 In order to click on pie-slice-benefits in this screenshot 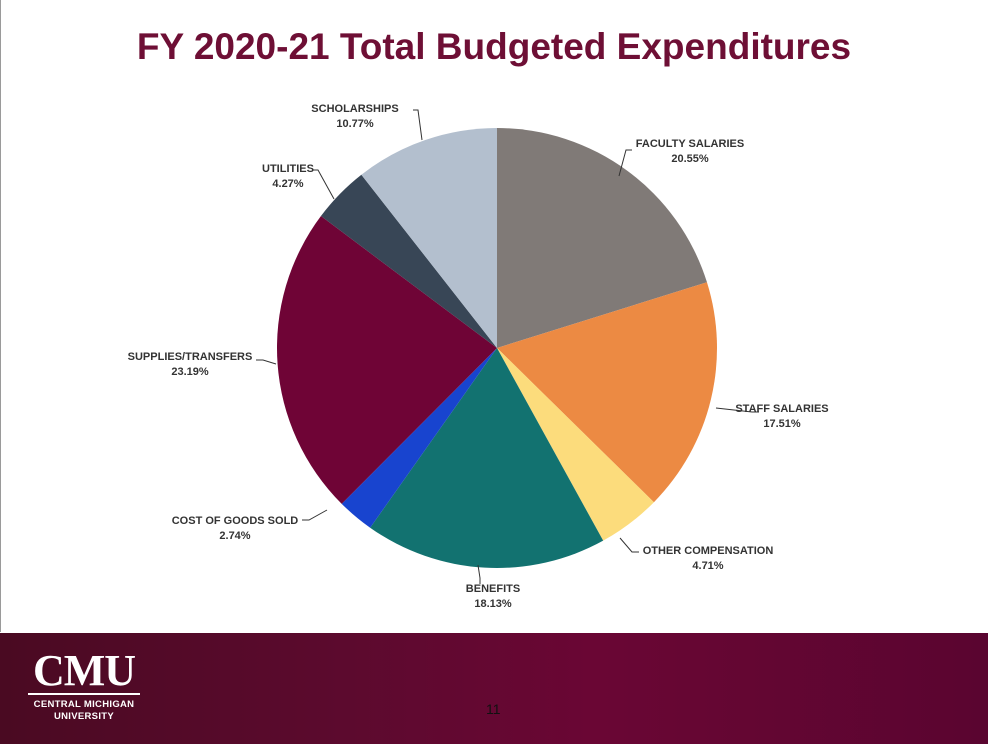, I will do `click(487, 458)`.